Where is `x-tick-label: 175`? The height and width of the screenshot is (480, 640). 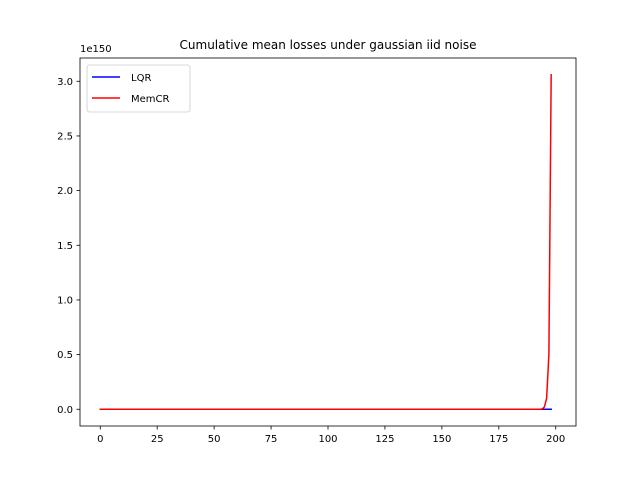 x-tick-label: 175 is located at coordinates (498, 439).